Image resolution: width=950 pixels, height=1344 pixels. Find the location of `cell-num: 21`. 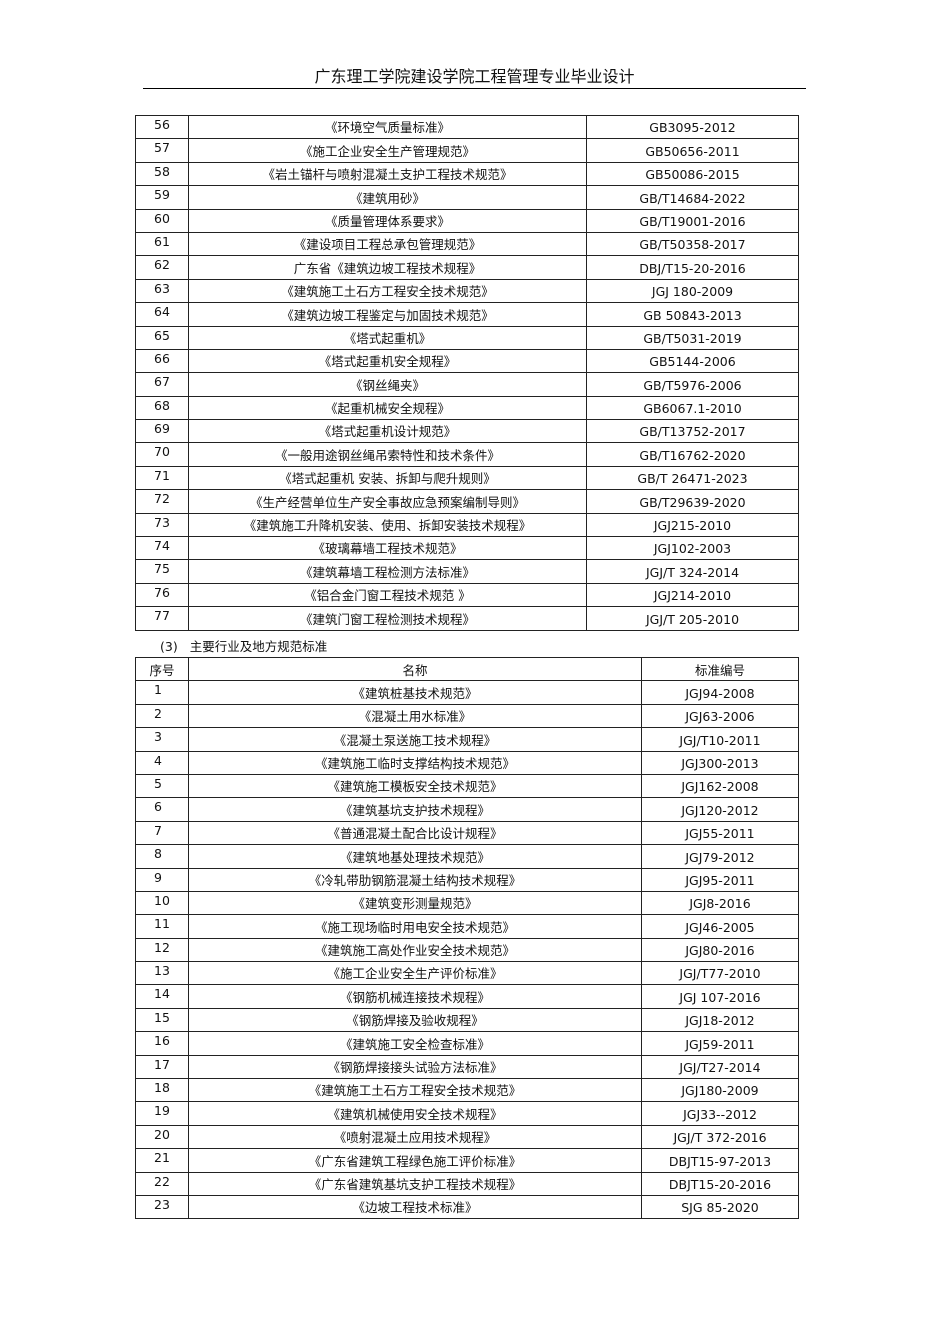

cell-num: 21 is located at coordinates (162, 1160).